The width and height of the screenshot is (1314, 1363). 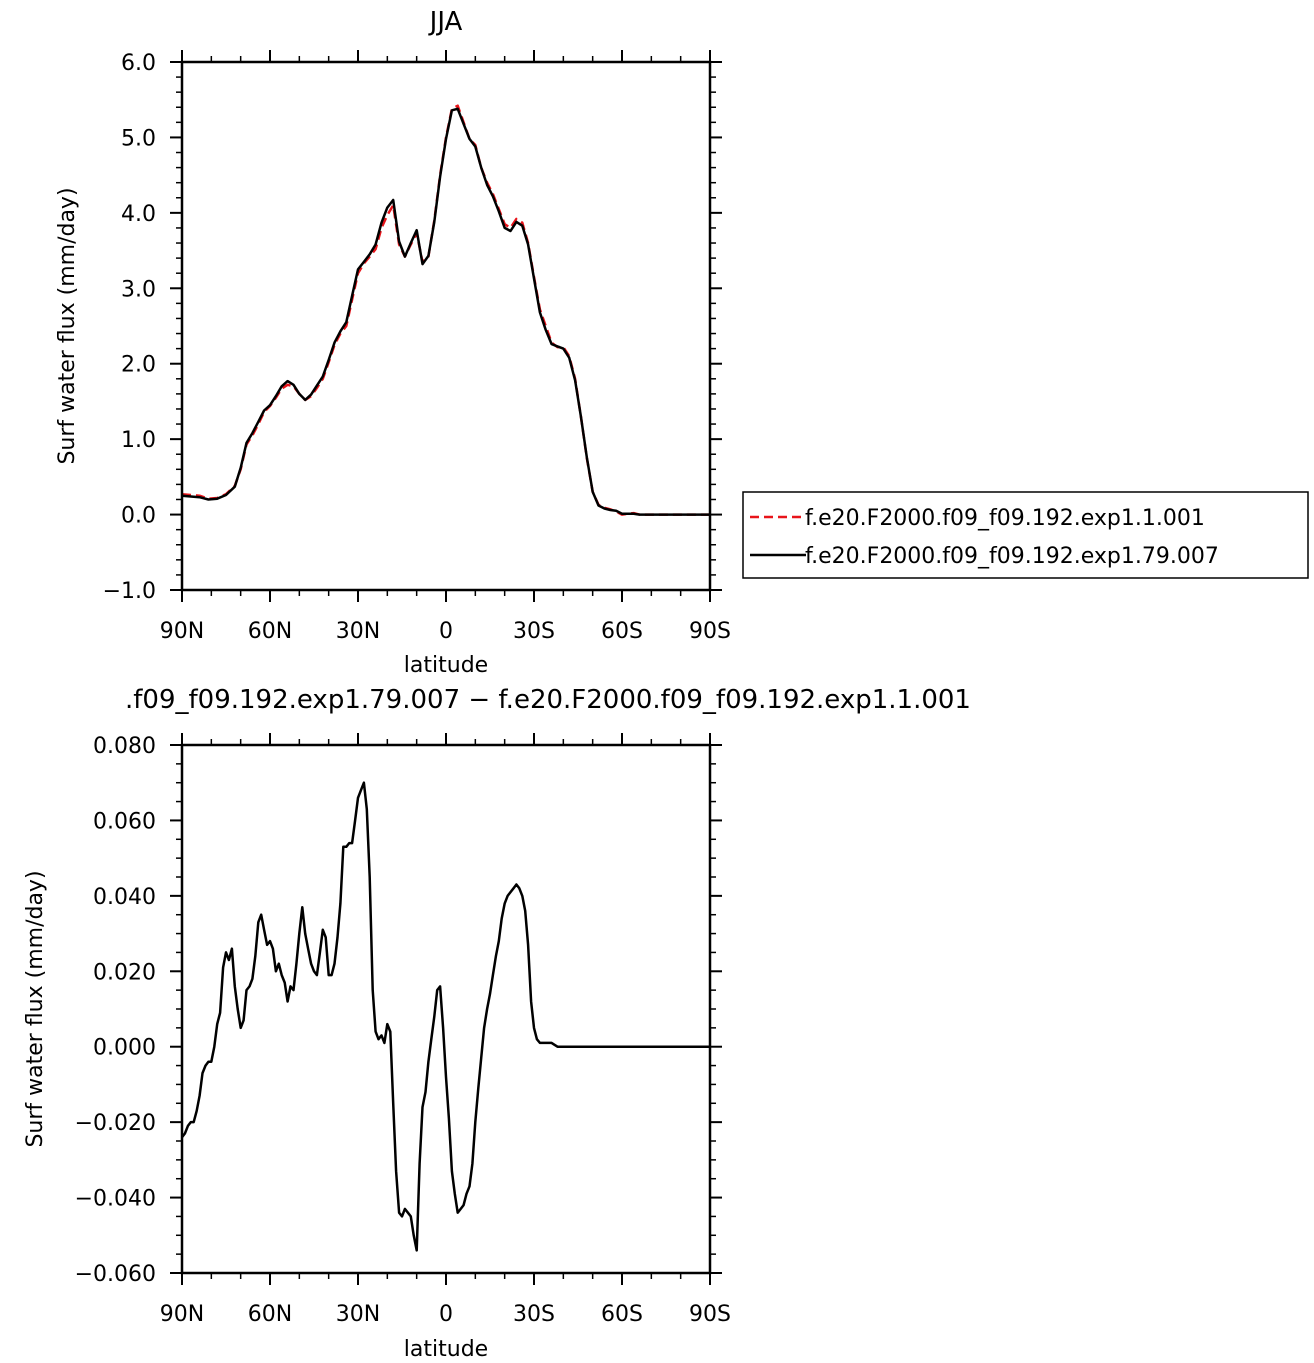 I want to click on bottom-chart-x-tick-label: 90S, so click(x=710, y=1314).